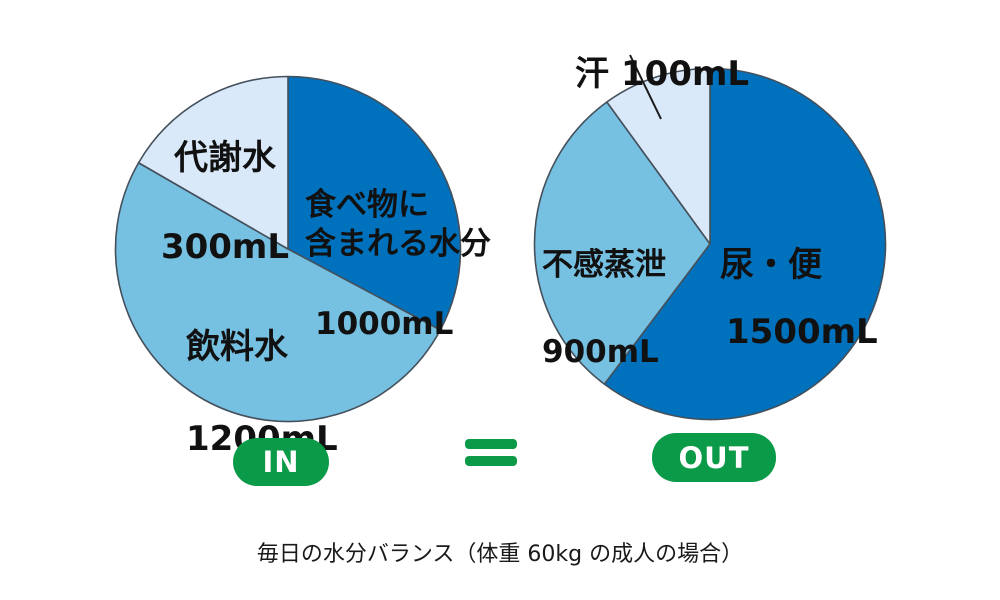 The image size is (1000, 600). Describe the element at coordinates (604, 309) in the screenshot. I see `slice-label-insensible-perspiration: 不感蒸泄 900mL` at that location.